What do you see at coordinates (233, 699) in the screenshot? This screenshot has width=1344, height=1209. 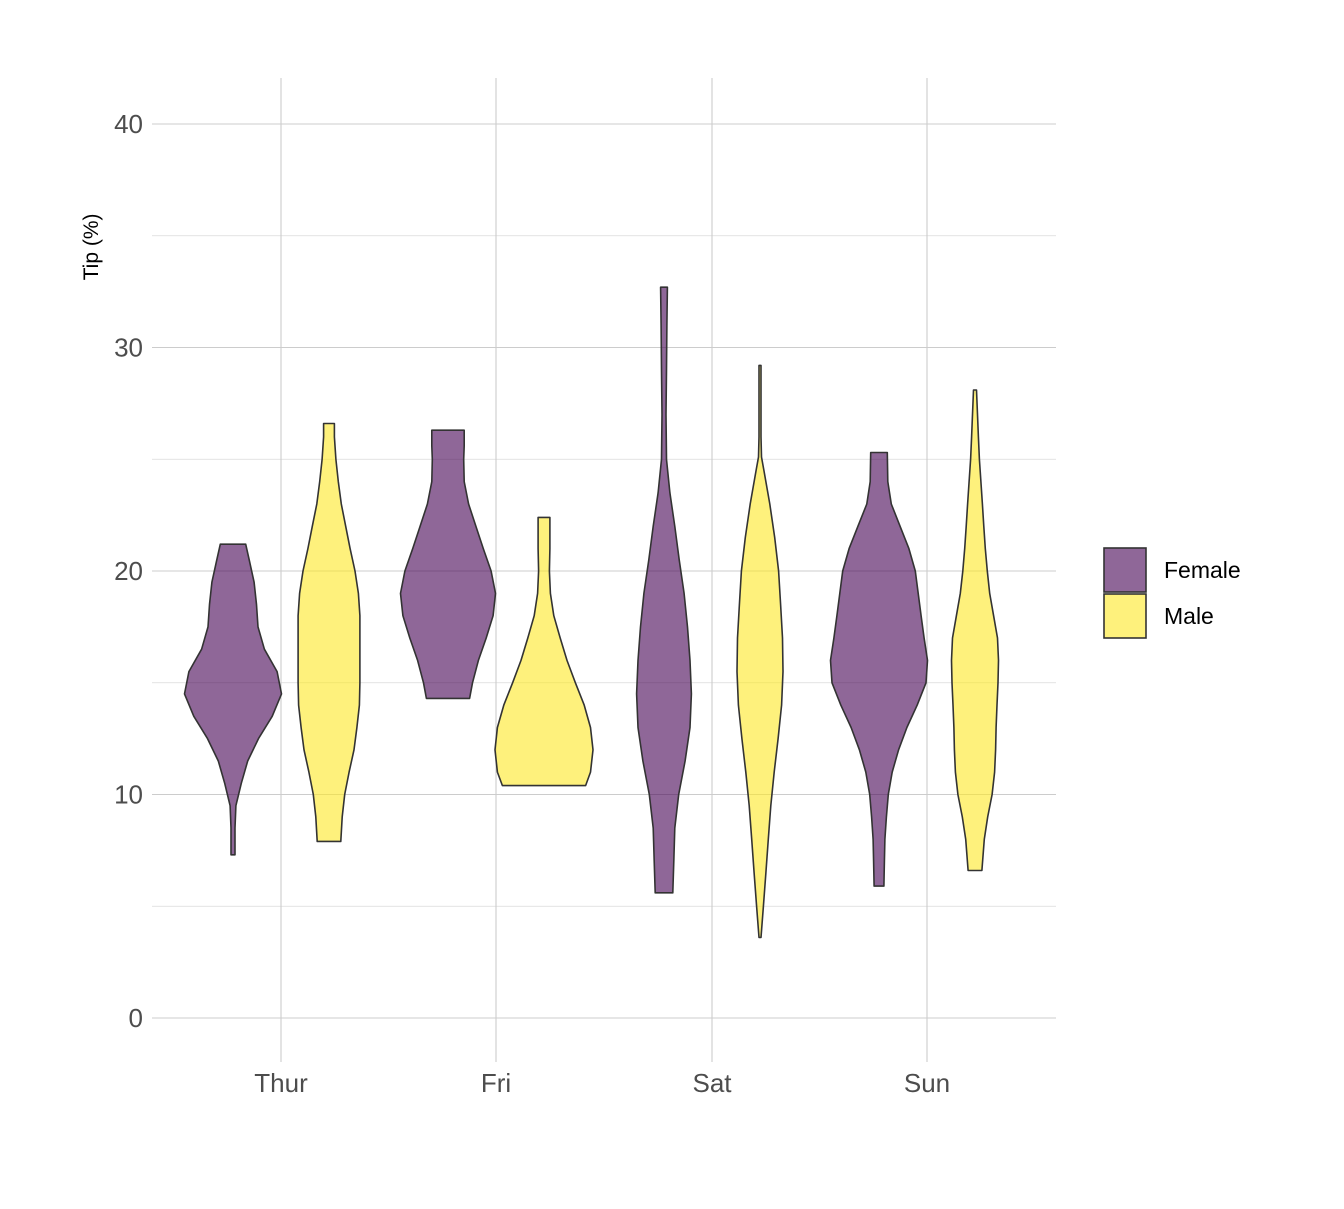 I see `violin-female-thur` at bounding box center [233, 699].